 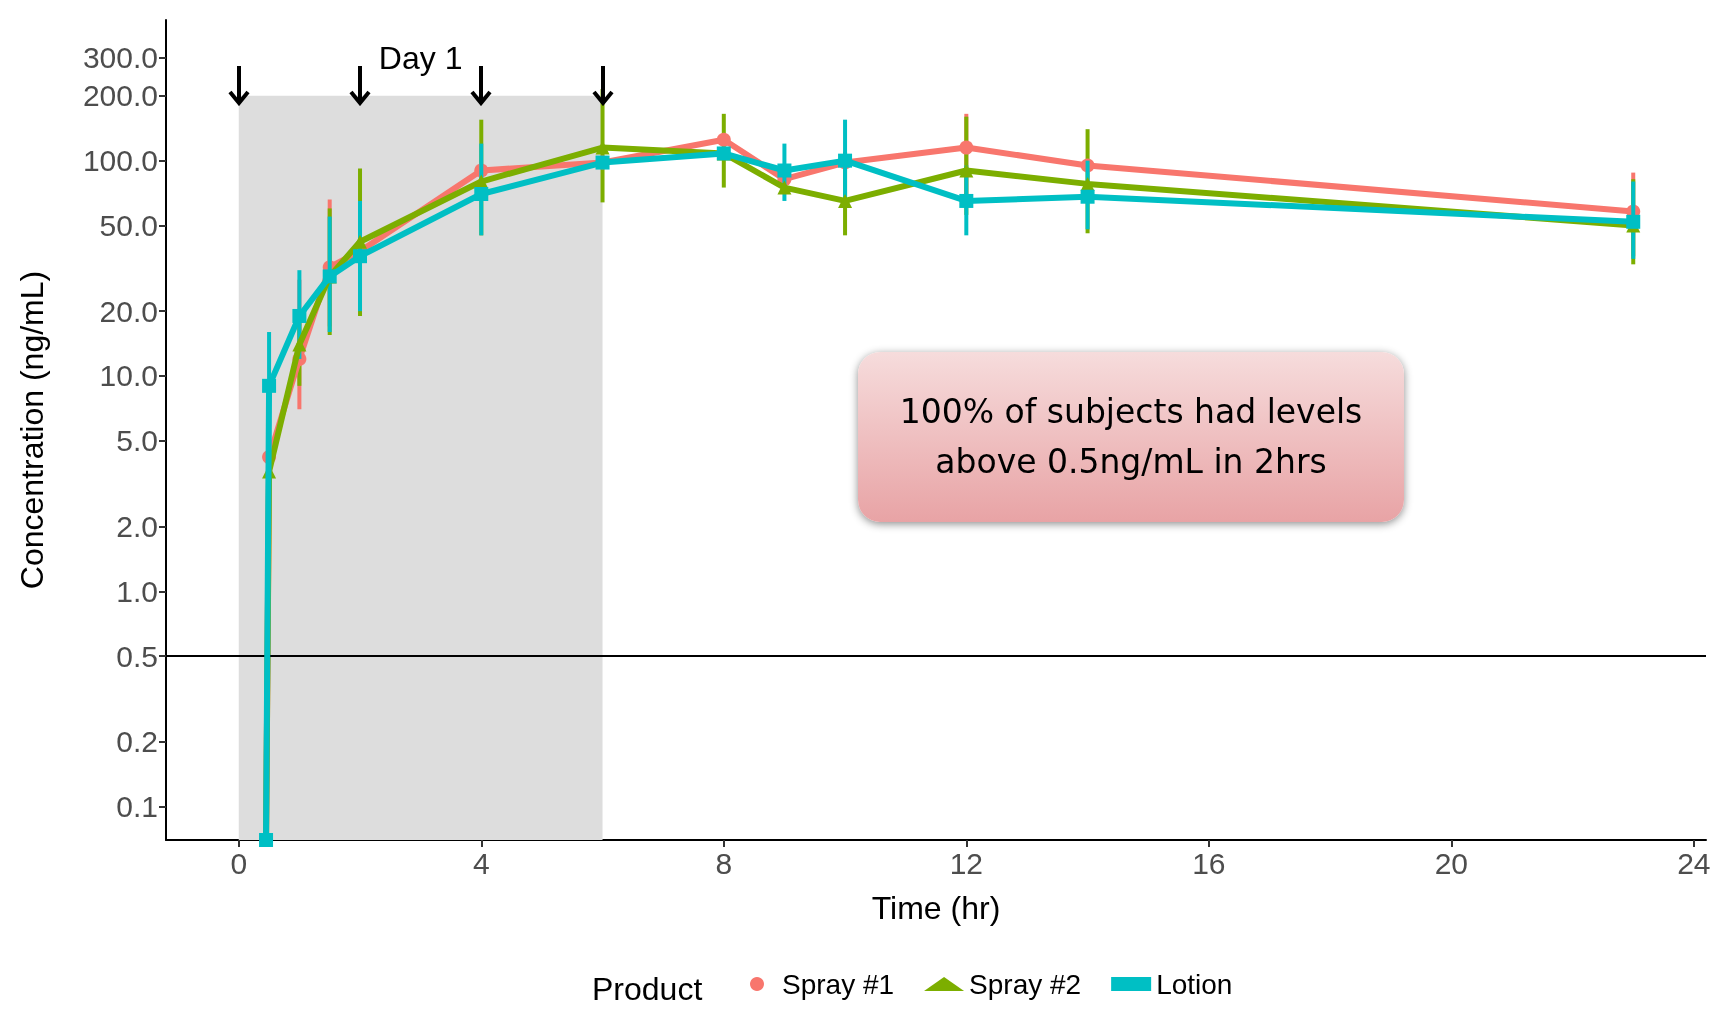 I want to click on x-tick-label: 0, so click(x=239, y=863).